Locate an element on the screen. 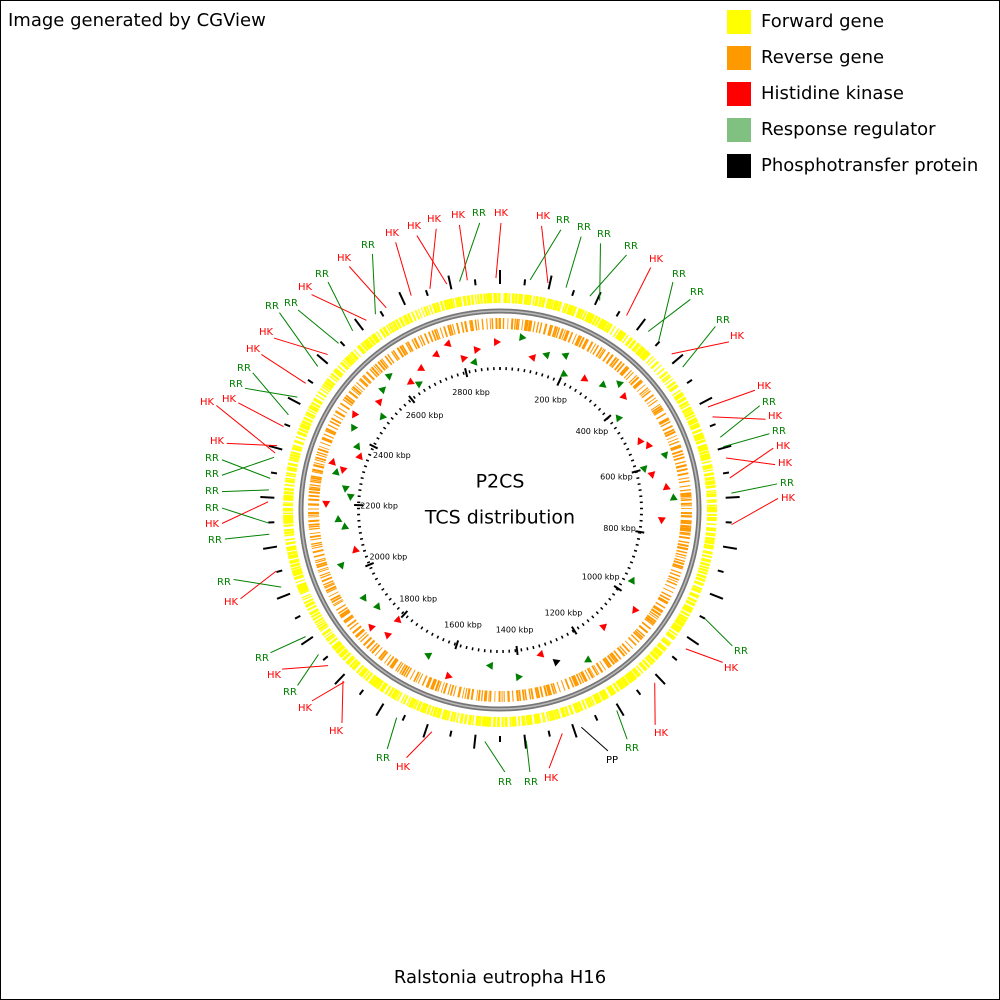 The height and width of the screenshot is (1000, 1000). tick-label: 200 kbp is located at coordinates (550, 400).